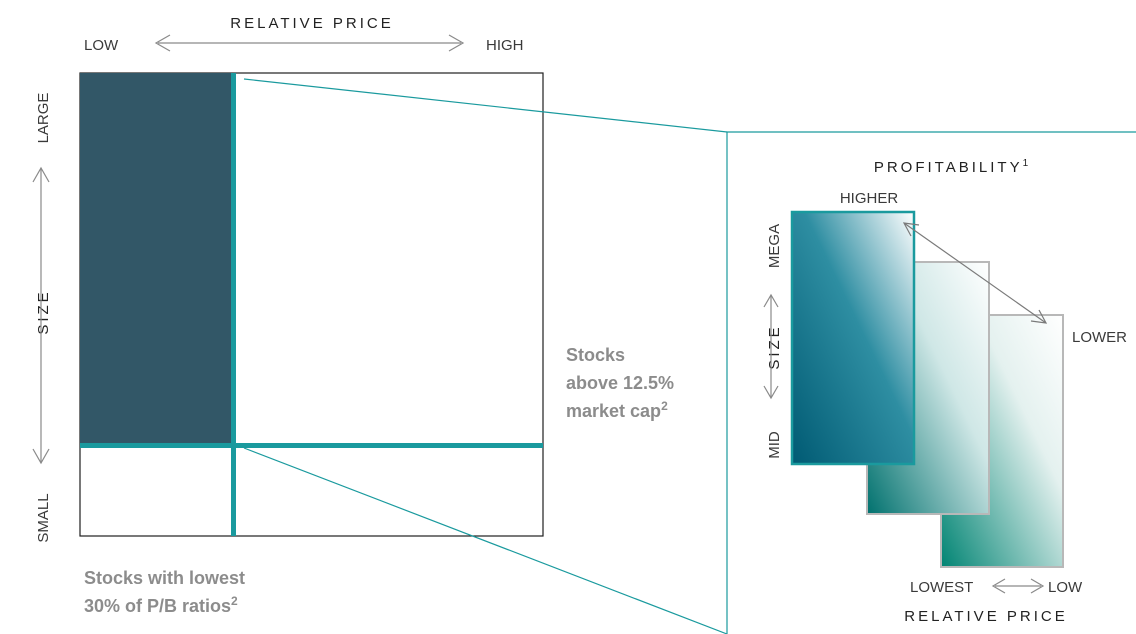 The width and height of the screenshot is (1136, 634). I want to click on z-high-label: HIGHER, so click(869, 198).